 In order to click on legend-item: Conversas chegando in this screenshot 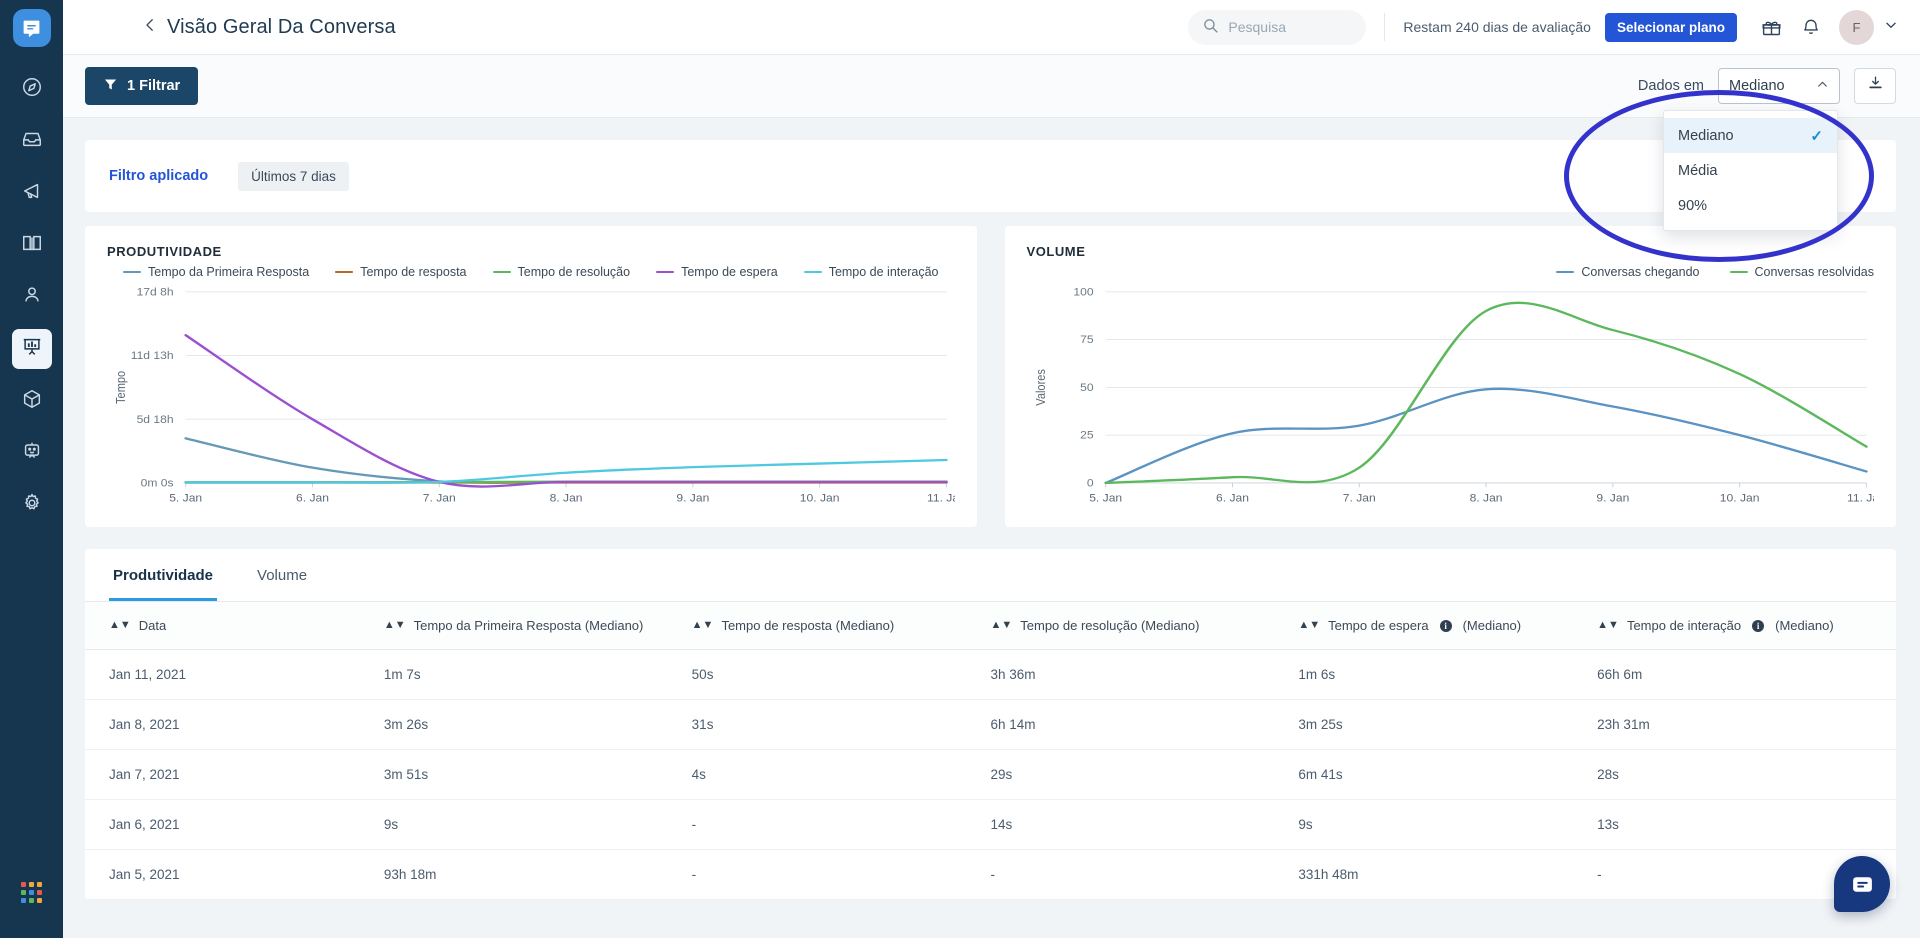, I will do `click(1628, 272)`.